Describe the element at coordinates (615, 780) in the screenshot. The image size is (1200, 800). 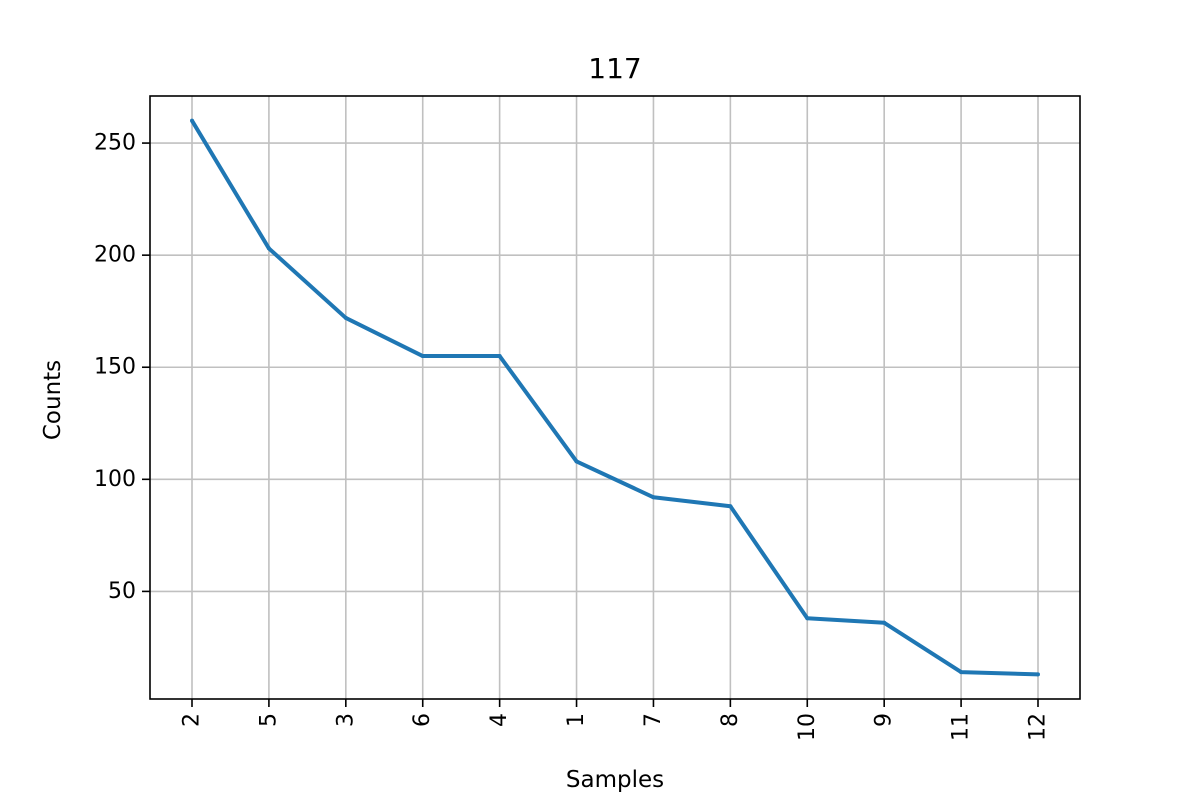
I see `x-axis-label: Samples` at that location.